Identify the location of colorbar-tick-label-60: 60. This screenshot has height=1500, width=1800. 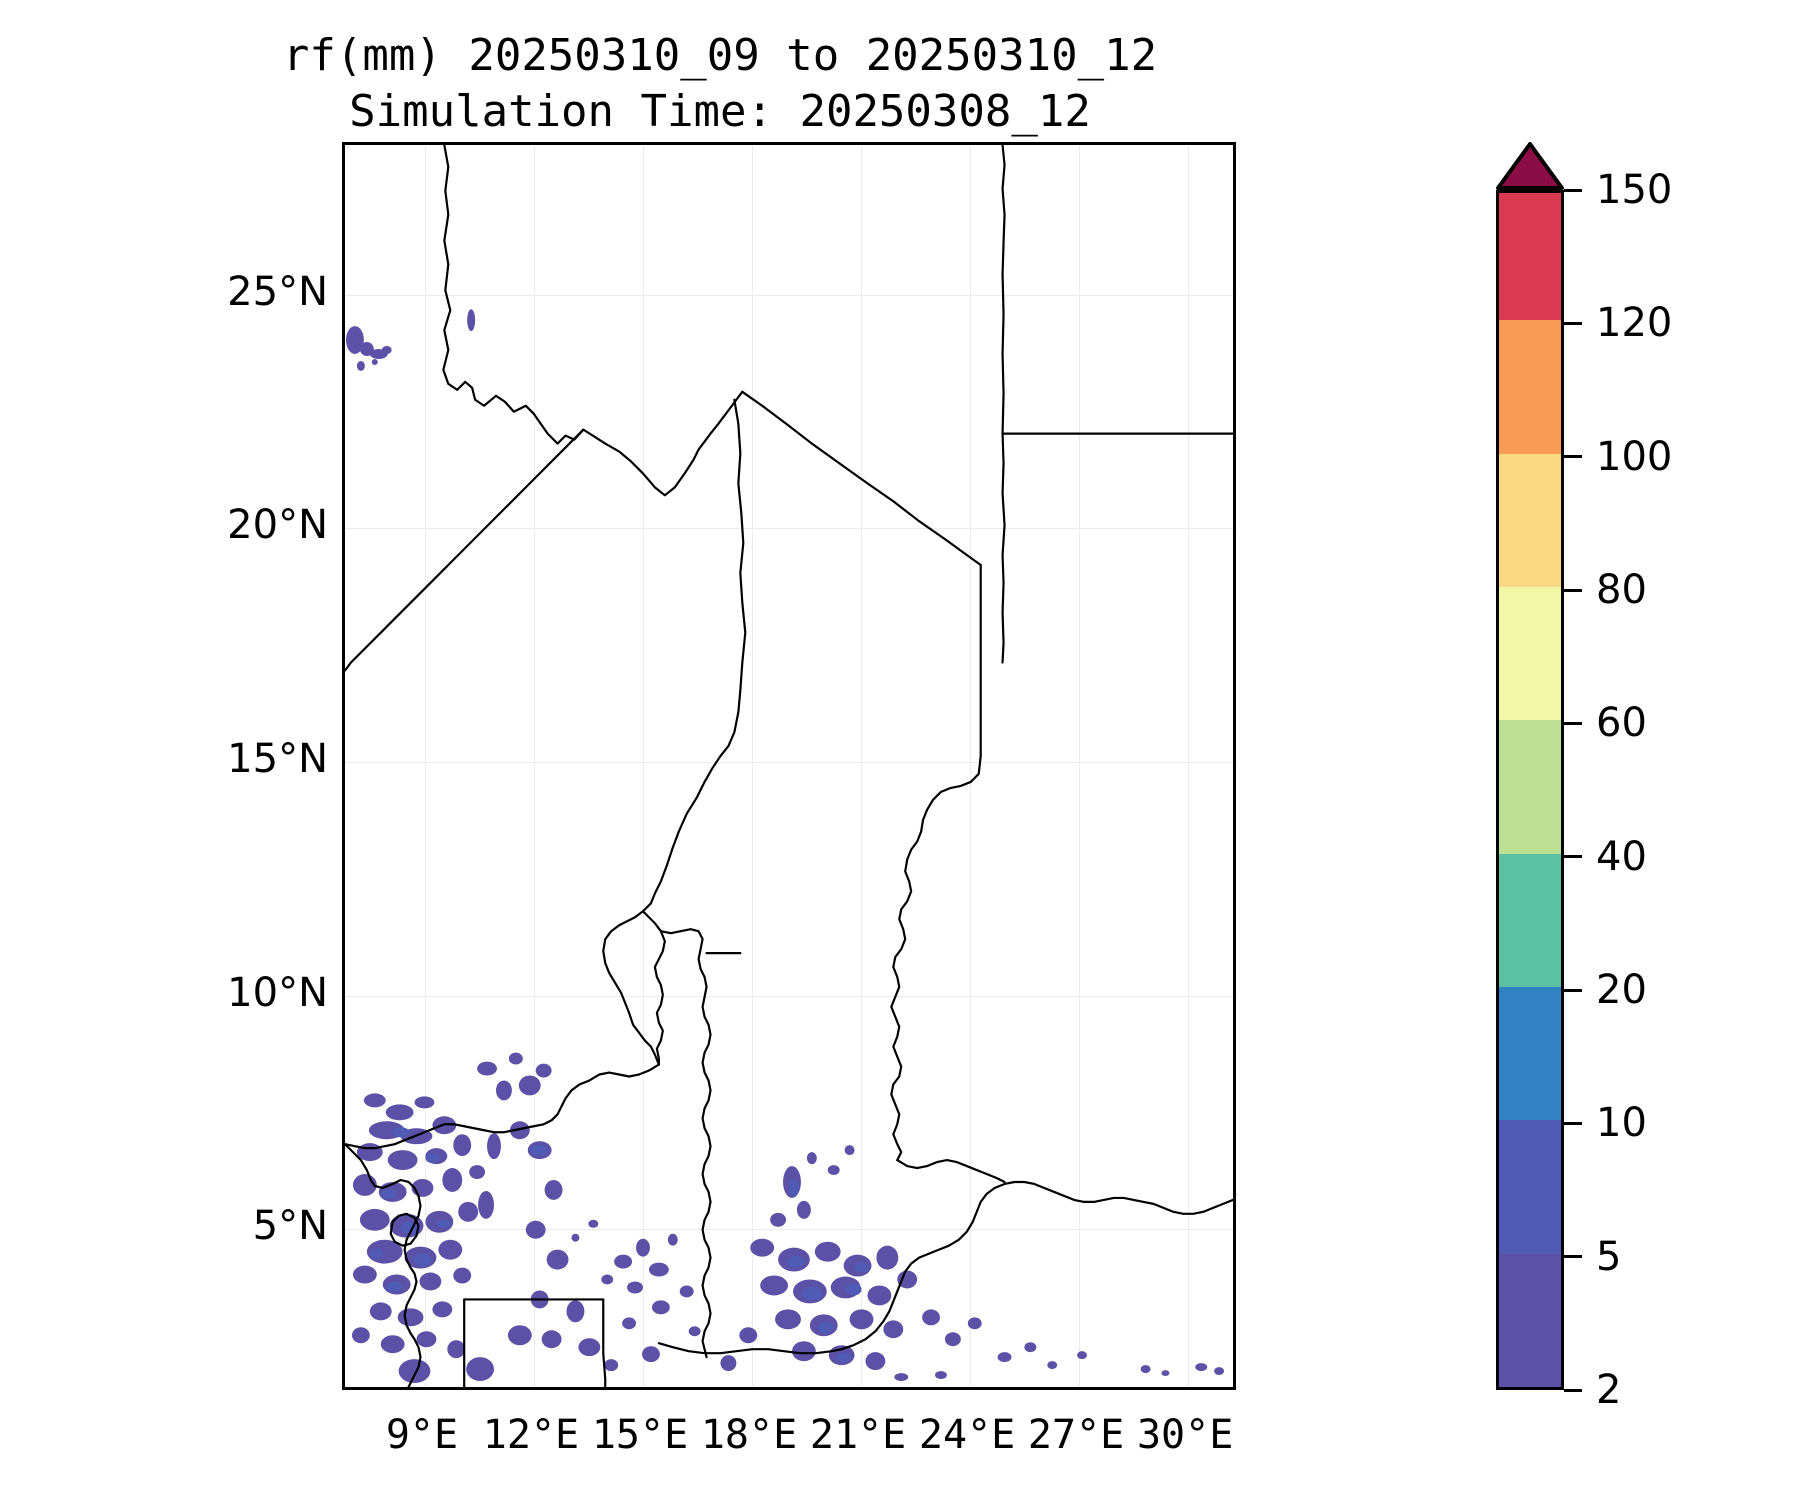
(1621, 723).